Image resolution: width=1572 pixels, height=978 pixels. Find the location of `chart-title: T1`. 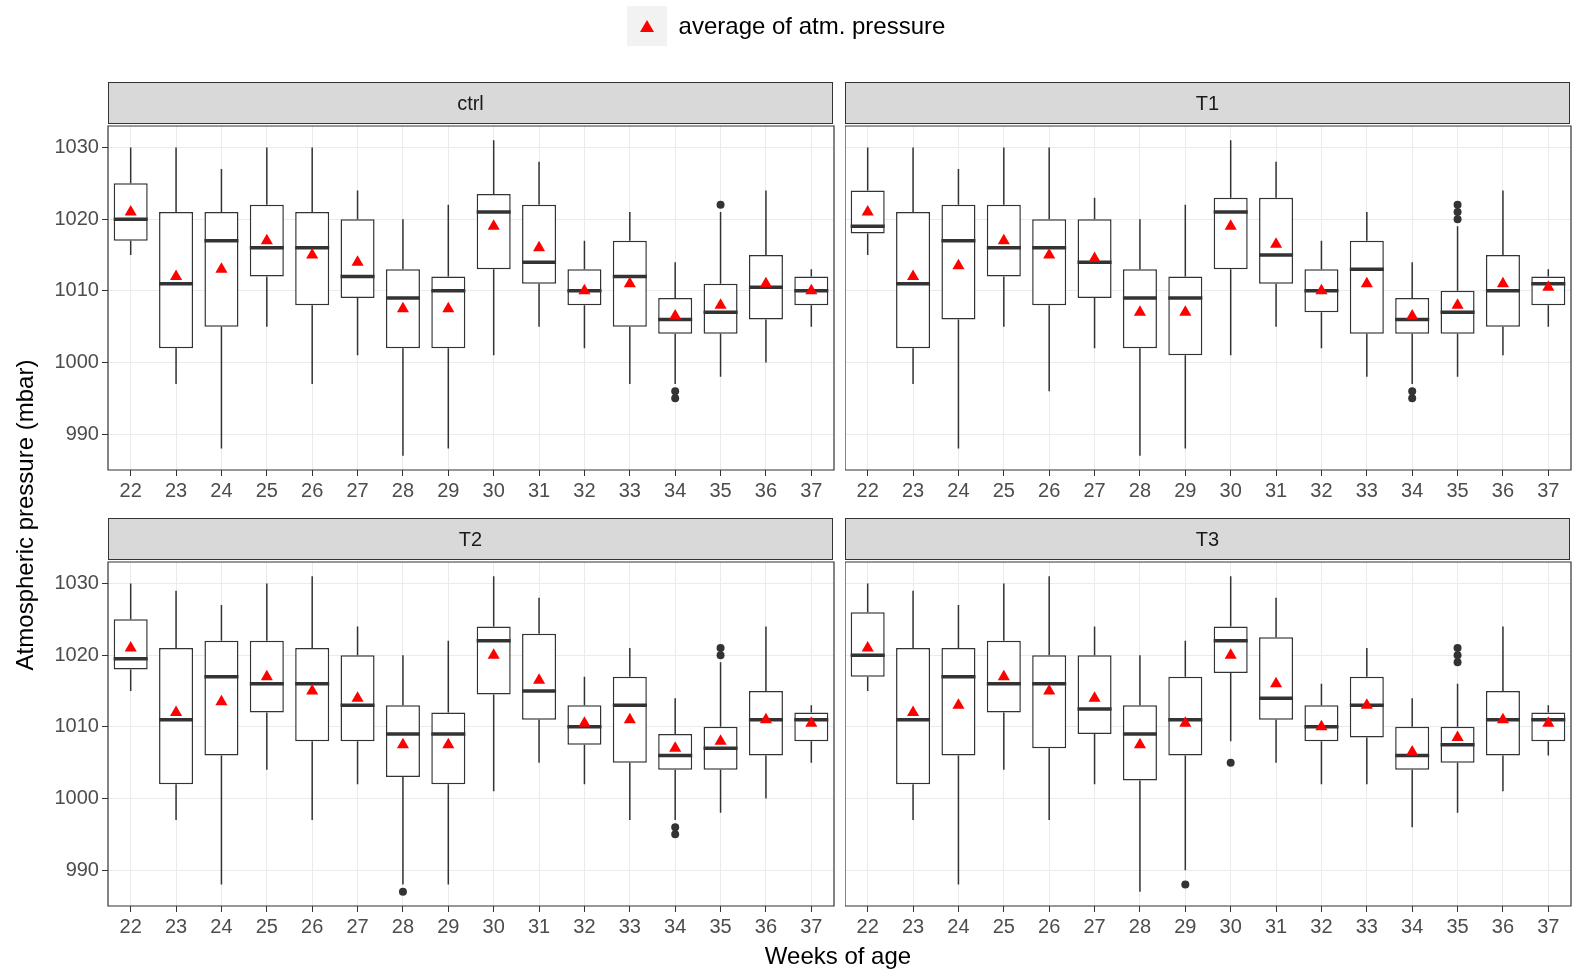

chart-title: T1 is located at coordinates (1207, 103).